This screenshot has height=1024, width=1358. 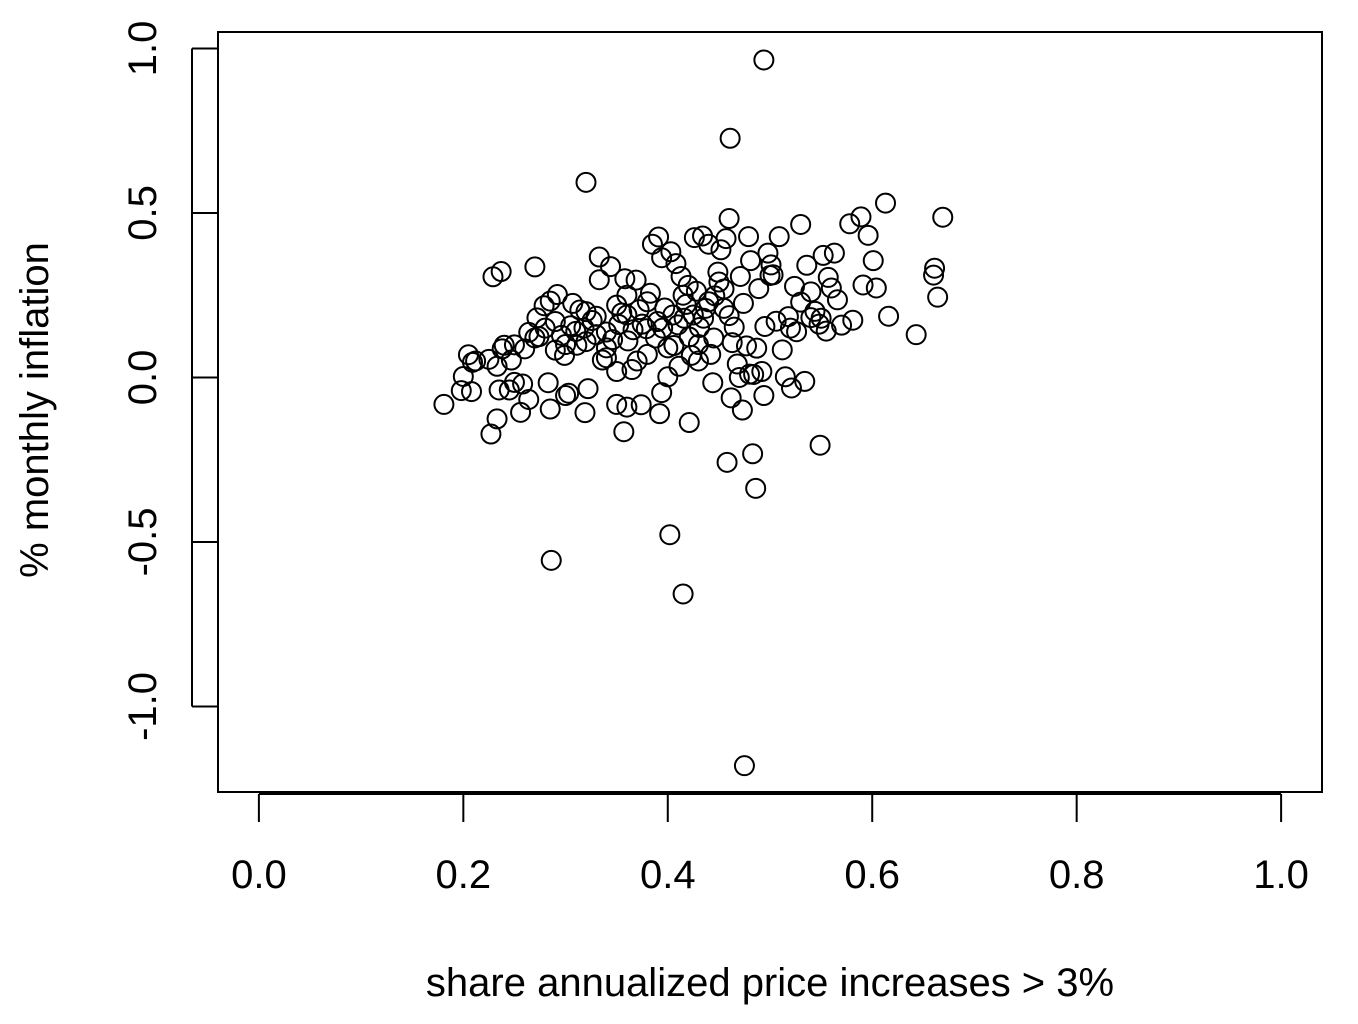 I want to click on x-tick-label: 0.8, so click(x=1077, y=875).